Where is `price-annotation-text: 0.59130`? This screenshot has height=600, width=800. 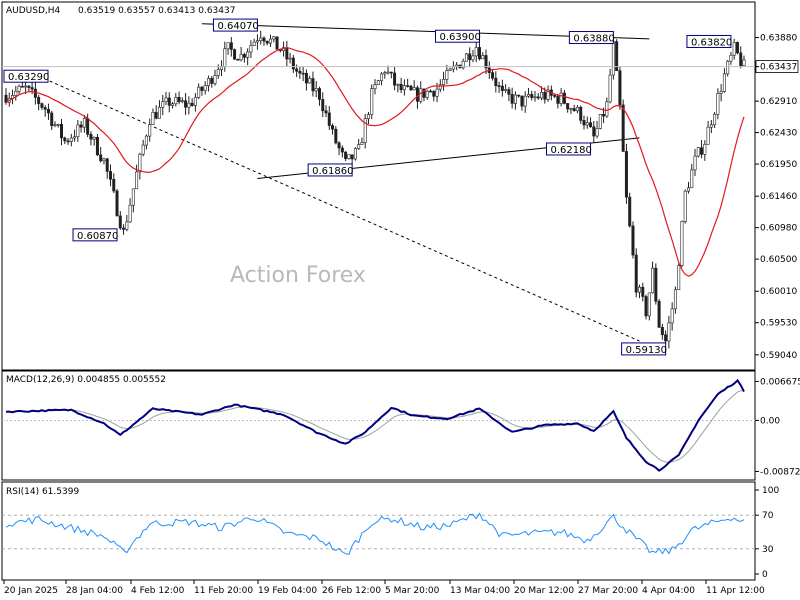 price-annotation-text: 0.59130 is located at coordinates (646, 350).